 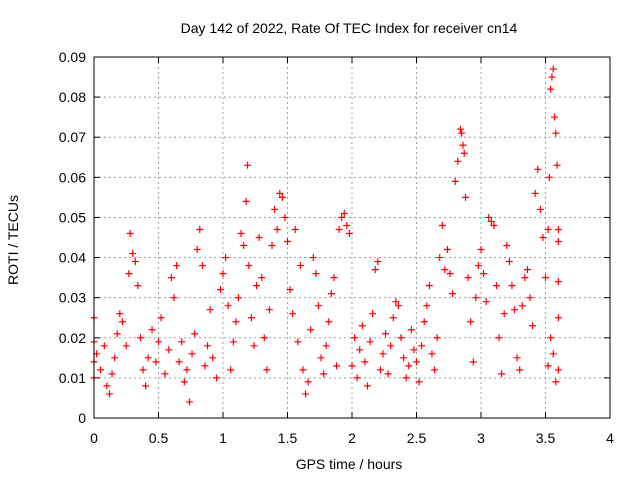 I want to click on x-tick-label: 2.5, so click(x=417, y=438).